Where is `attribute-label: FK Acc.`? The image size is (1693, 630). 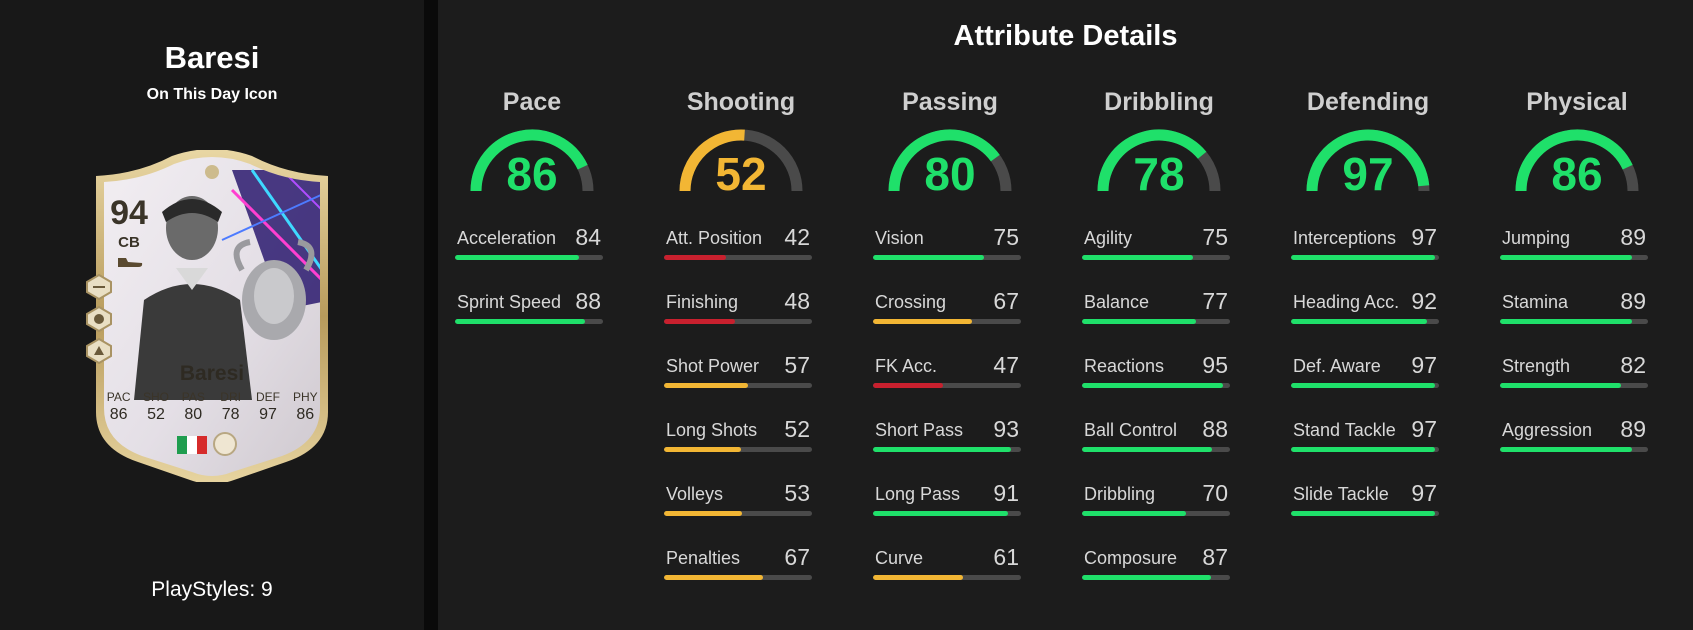
attribute-label: FK Acc. is located at coordinates (906, 366).